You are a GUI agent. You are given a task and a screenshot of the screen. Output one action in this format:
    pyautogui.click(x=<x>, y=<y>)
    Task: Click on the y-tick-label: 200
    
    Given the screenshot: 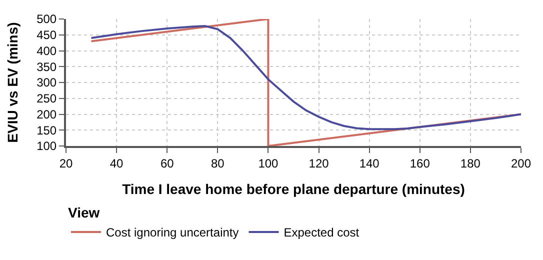 What is the action you would take?
    pyautogui.click(x=46, y=114)
    